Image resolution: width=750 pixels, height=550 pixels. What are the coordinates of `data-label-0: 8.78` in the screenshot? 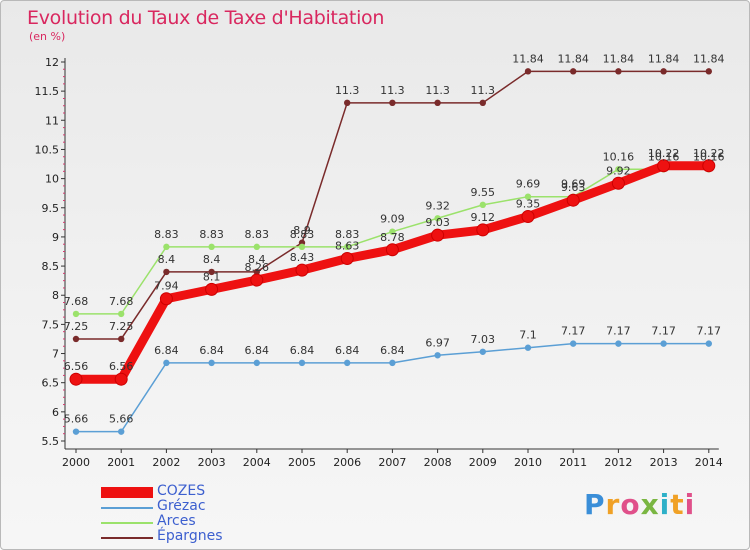 It's located at (392, 237).